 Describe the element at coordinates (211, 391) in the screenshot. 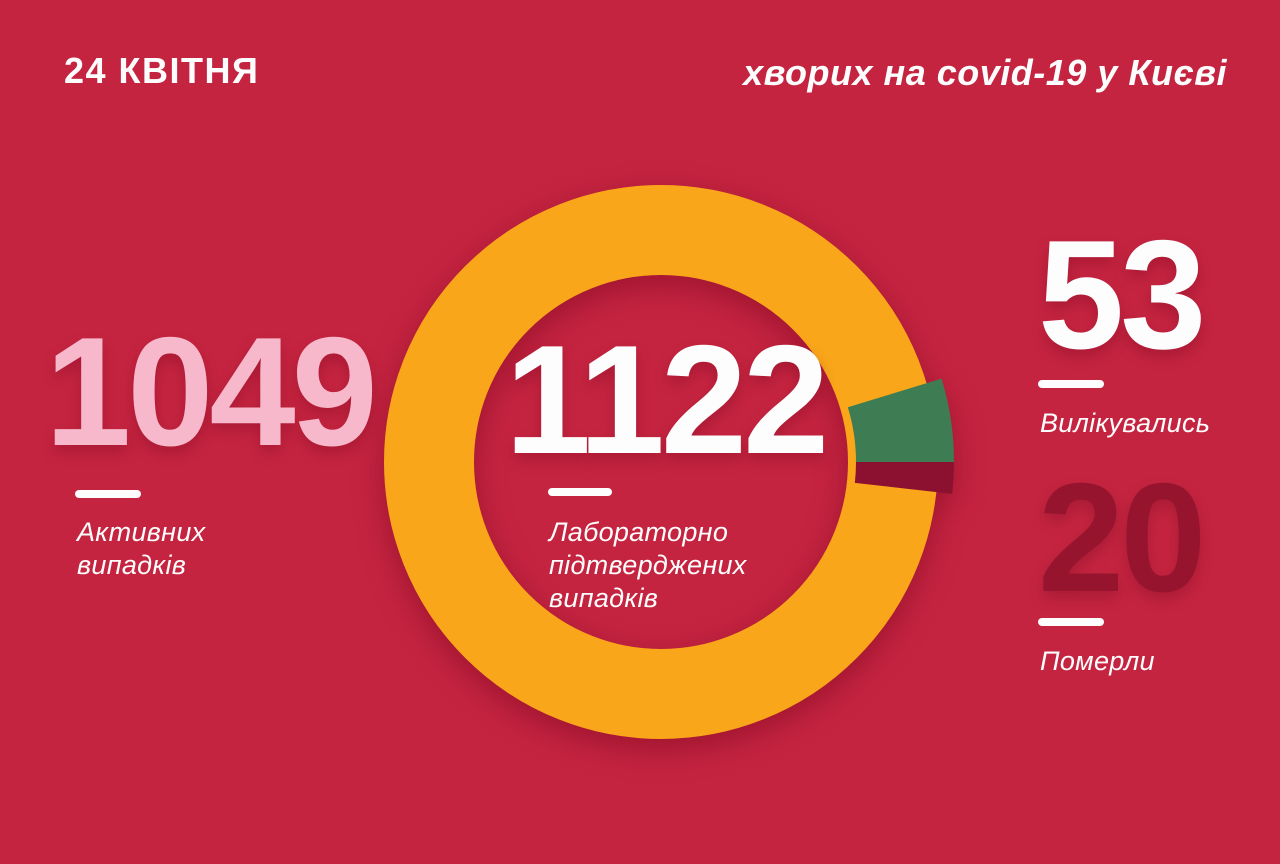

I see `active-cases-value: 1049` at that location.